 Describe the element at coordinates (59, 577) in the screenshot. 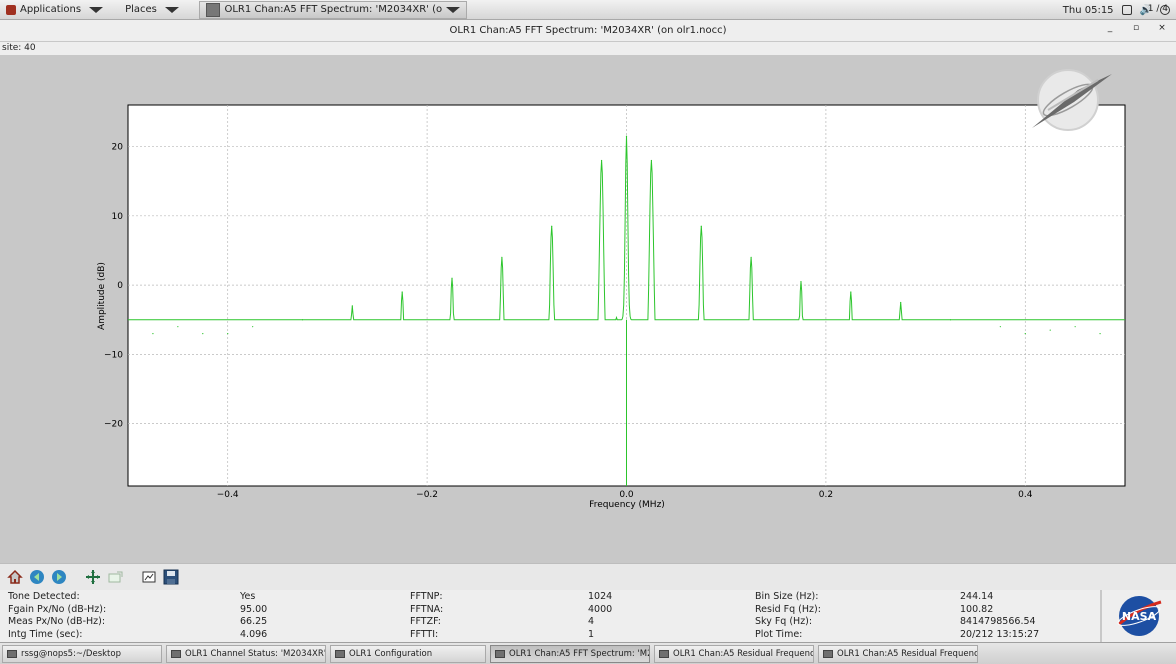

I see `forward-arrow-icon` at that location.